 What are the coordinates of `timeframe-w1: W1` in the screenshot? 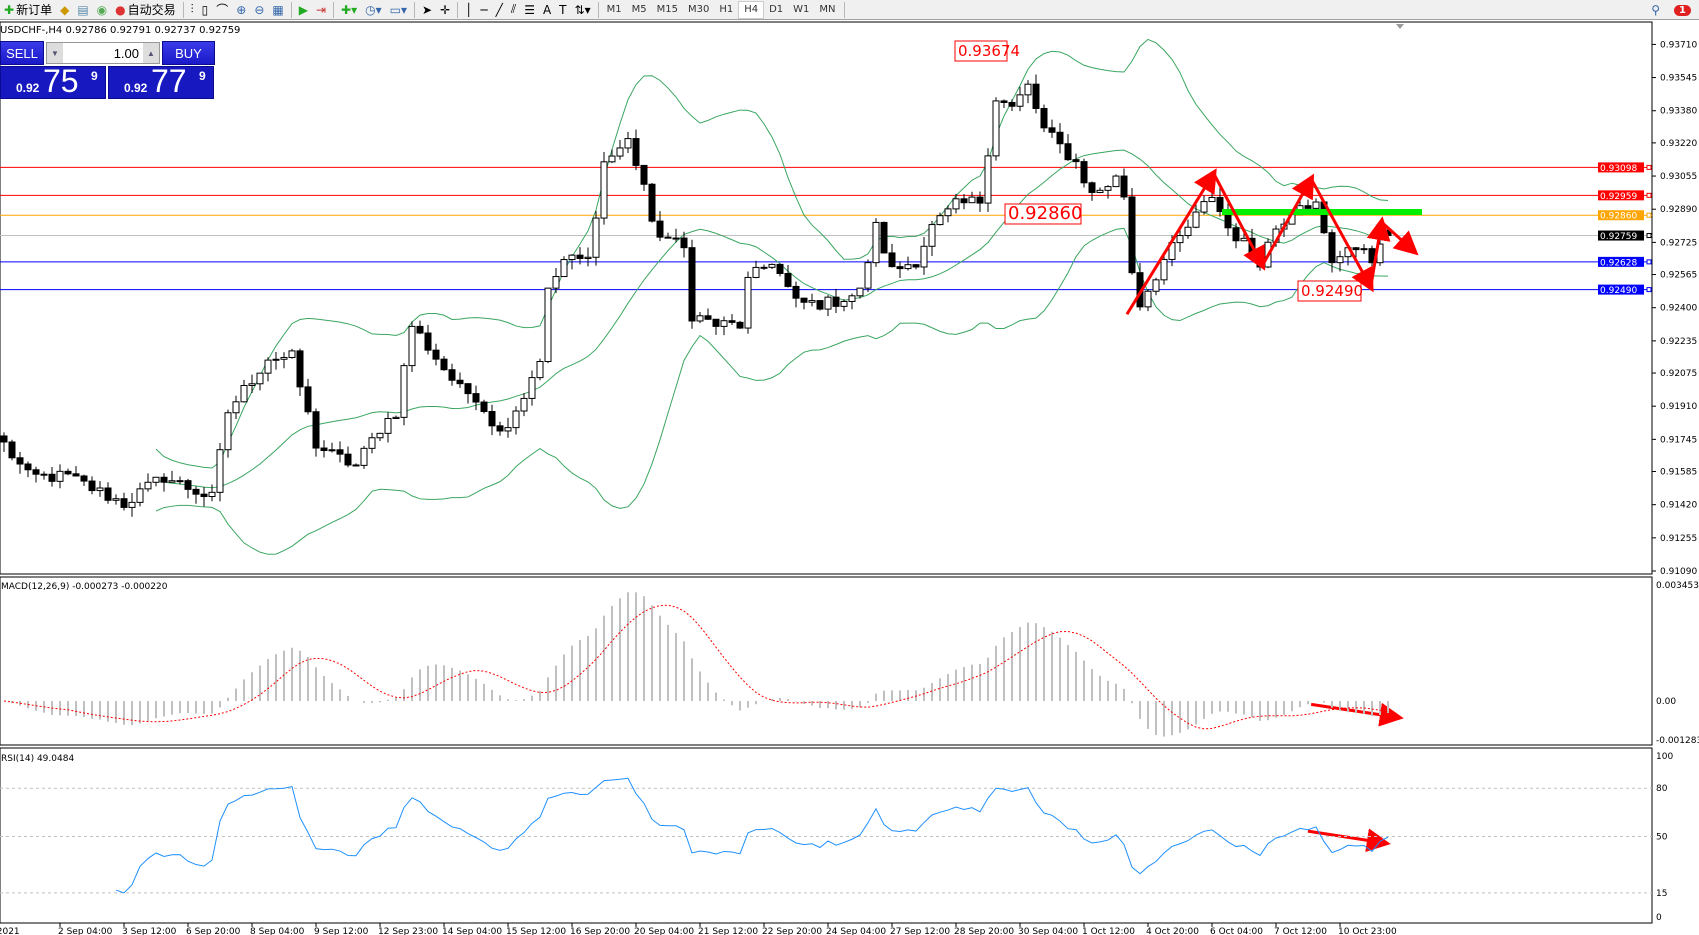 It's located at (801, 9).